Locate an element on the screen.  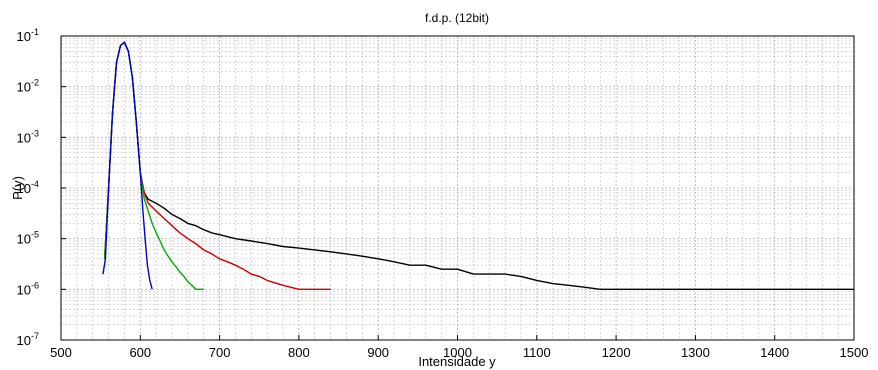
y-tick-label: 10⁻² is located at coordinates (28, 86).